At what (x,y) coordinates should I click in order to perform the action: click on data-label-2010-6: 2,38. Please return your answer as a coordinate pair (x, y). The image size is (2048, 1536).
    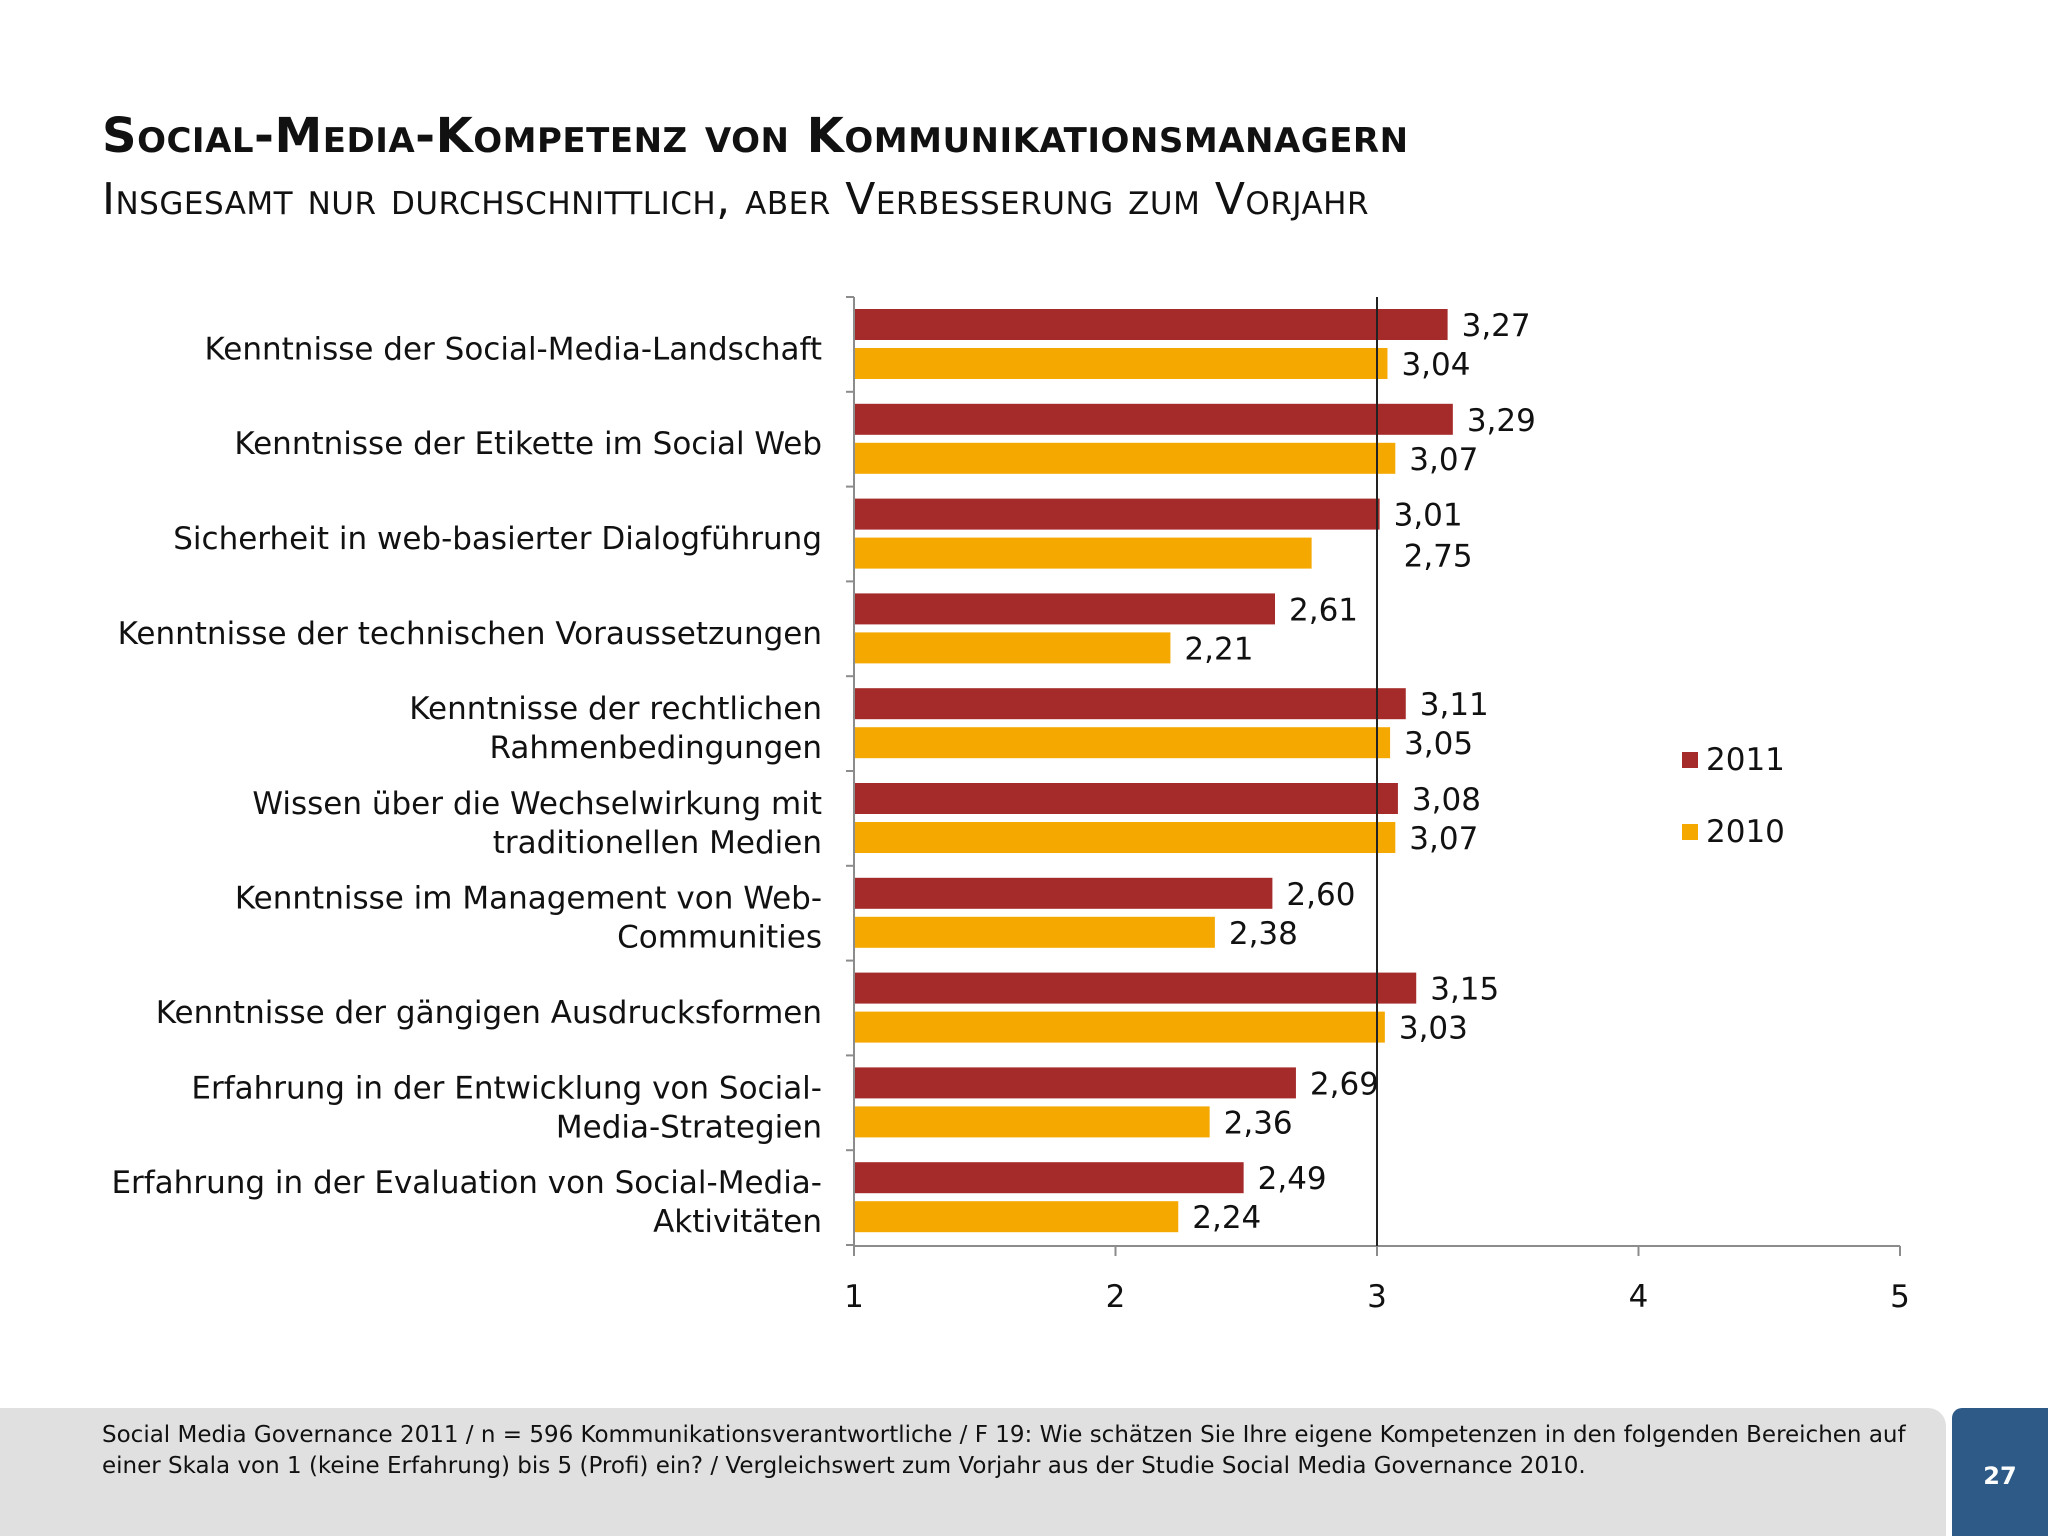
    Looking at the image, I should click on (1263, 934).